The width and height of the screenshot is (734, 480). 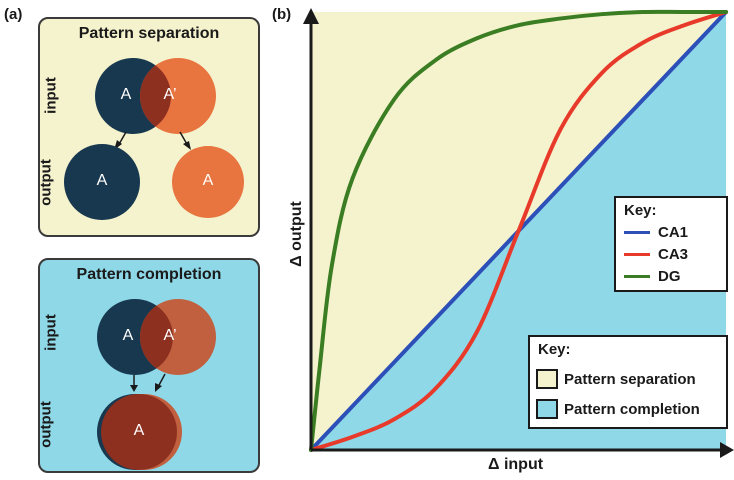 What do you see at coordinates (296, 234) in the screenshot?
I see `y-axis-label: Δ output` at bounding box center [296, 234].